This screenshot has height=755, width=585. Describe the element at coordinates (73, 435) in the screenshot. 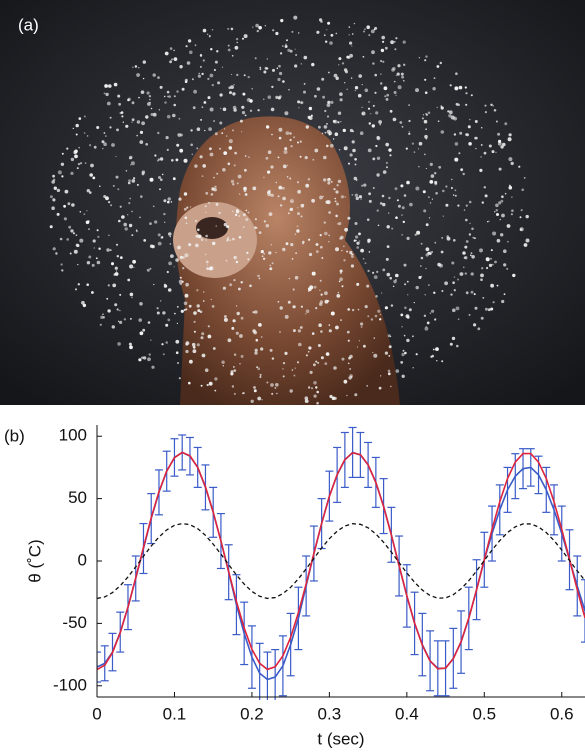

I see `y-tick-label: 100` at that location.